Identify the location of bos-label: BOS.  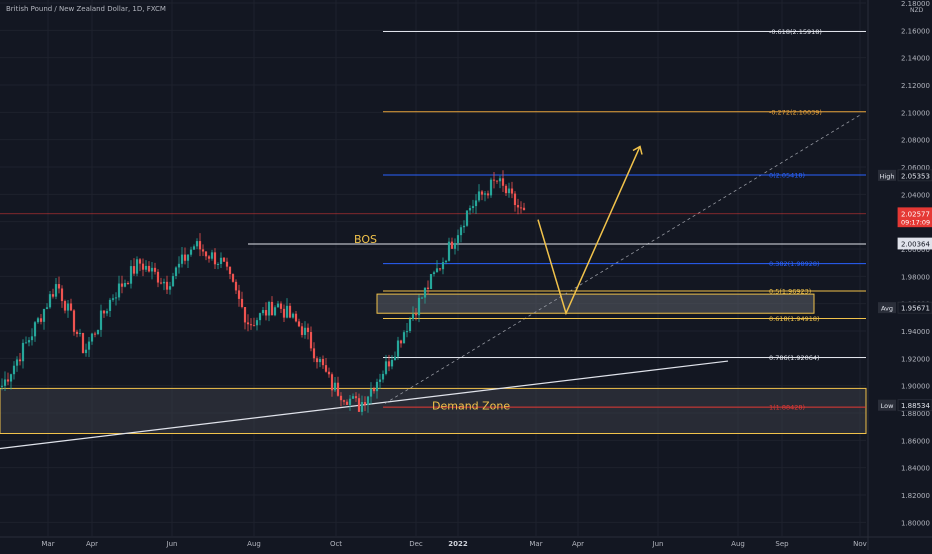
(365, 239).